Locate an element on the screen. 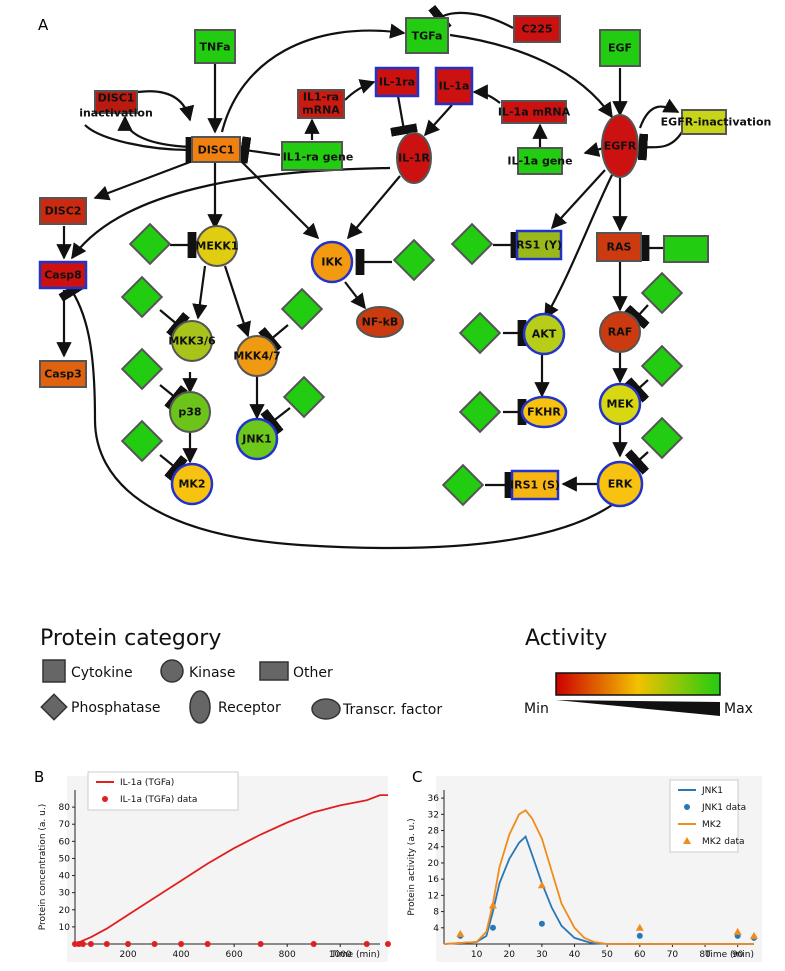 This screenshot has height=971, width=785. node-raf: RAF is located at coordinates (620, 332).